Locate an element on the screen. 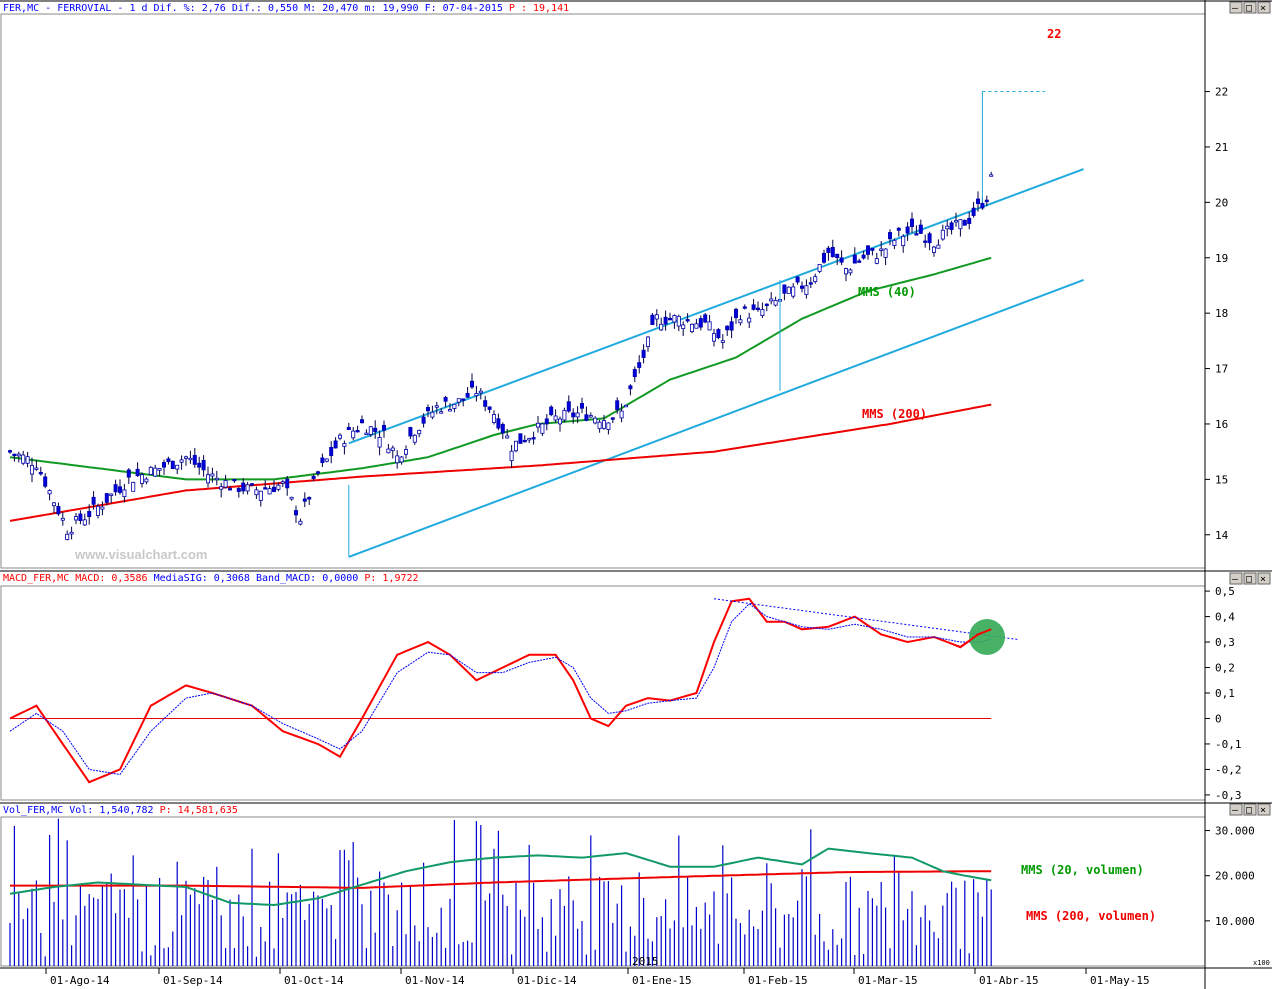 This screenshot has width=1272, height=989. x-tick-label: 01-Dic-14 is located at coordinates (547, 980).